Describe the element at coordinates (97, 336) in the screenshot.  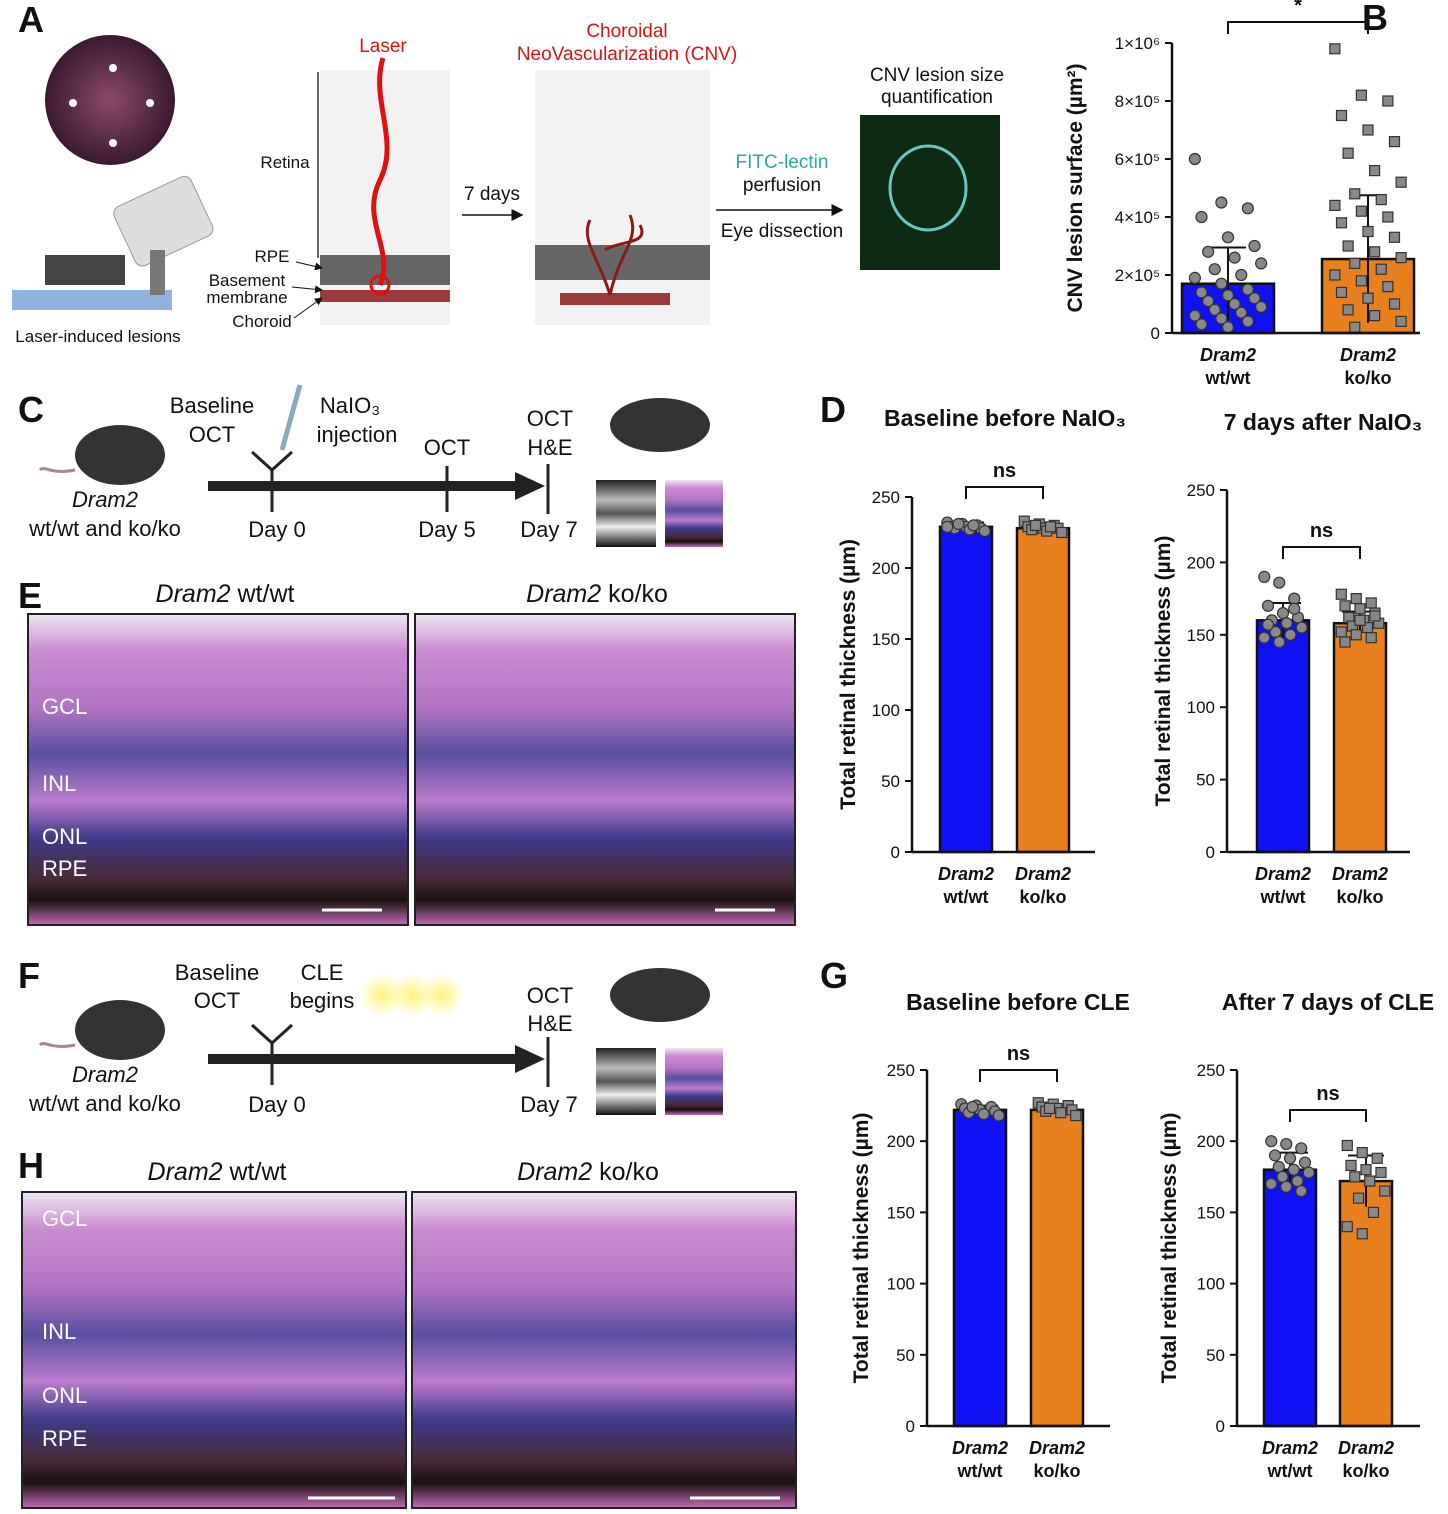
I see `label: Laser-induced lesions` at that location.